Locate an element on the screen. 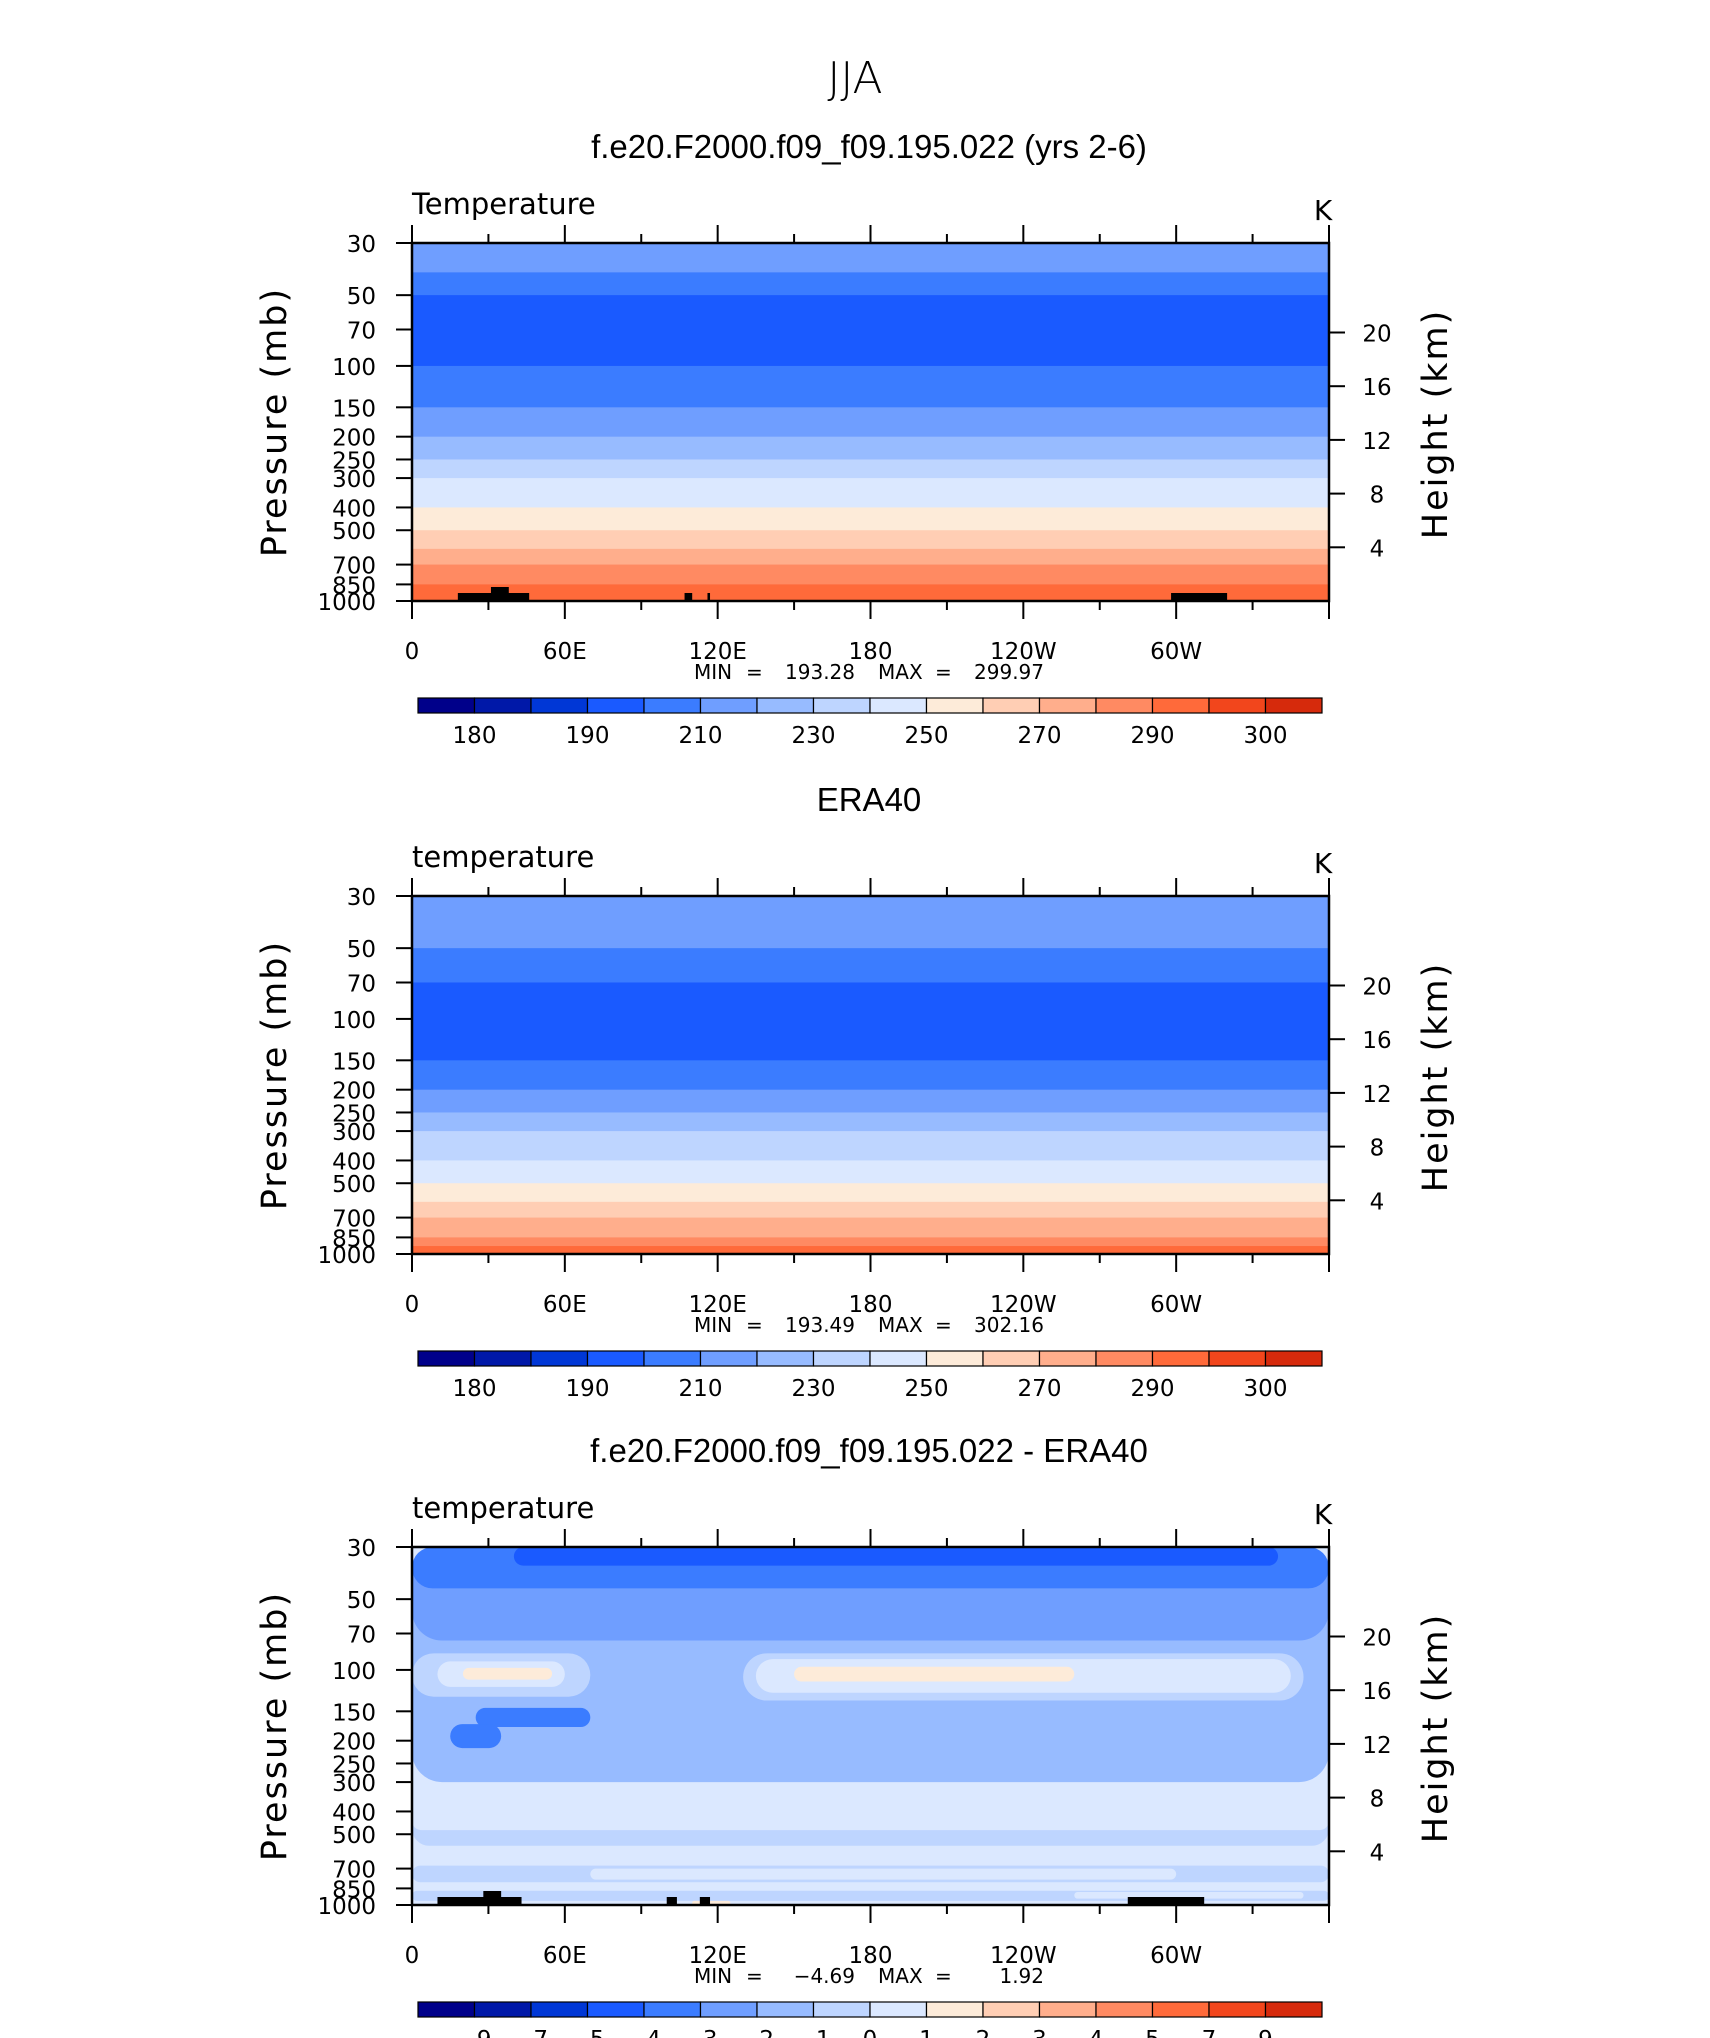  y-tick-label: 400 is located at coordinates (354, 1162).